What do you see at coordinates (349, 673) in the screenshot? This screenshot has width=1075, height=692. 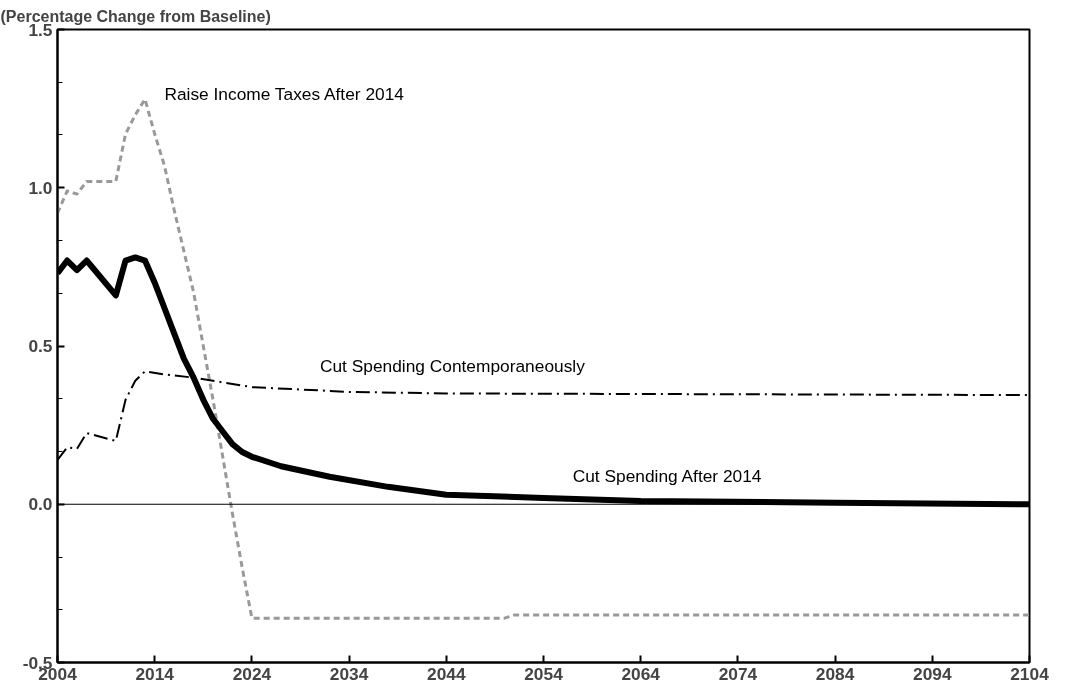 I see `x-tick-label: 2034` at bounding box center [349, 673].